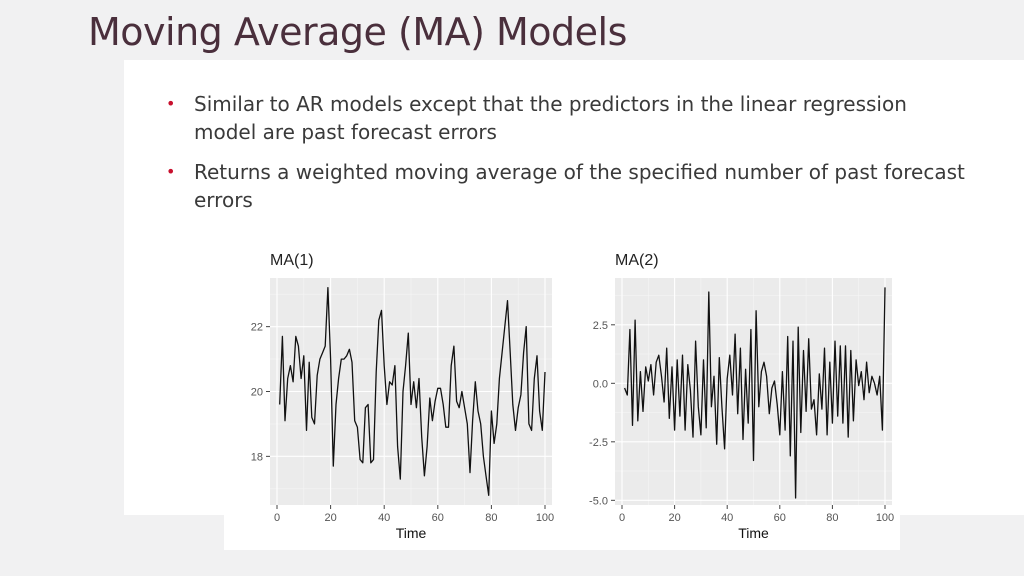 This screenshot has width=1024, height=576. I want to click on chart-ma2: MA(2) 0 20 40 60 80 100 -5.0 -2.5 0.0 2.5 Time, so click(741, 396).